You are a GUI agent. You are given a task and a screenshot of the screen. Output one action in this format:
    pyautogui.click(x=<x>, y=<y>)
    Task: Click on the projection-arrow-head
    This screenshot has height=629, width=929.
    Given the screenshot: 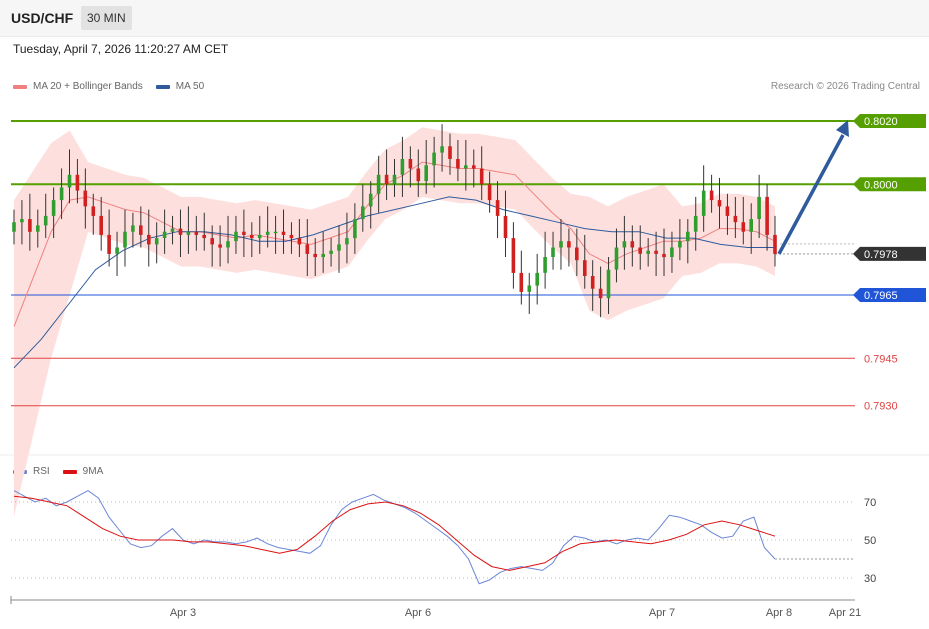 What is the action you would take?
    pyautogui.click(x=842, y=128)
    